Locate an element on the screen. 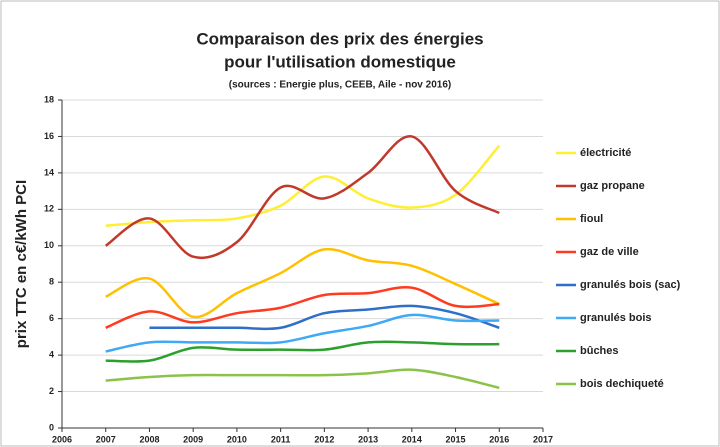 This screenshot has height=447, width=720. x-tick-label: 2017 is located at coordinates (543, 439).